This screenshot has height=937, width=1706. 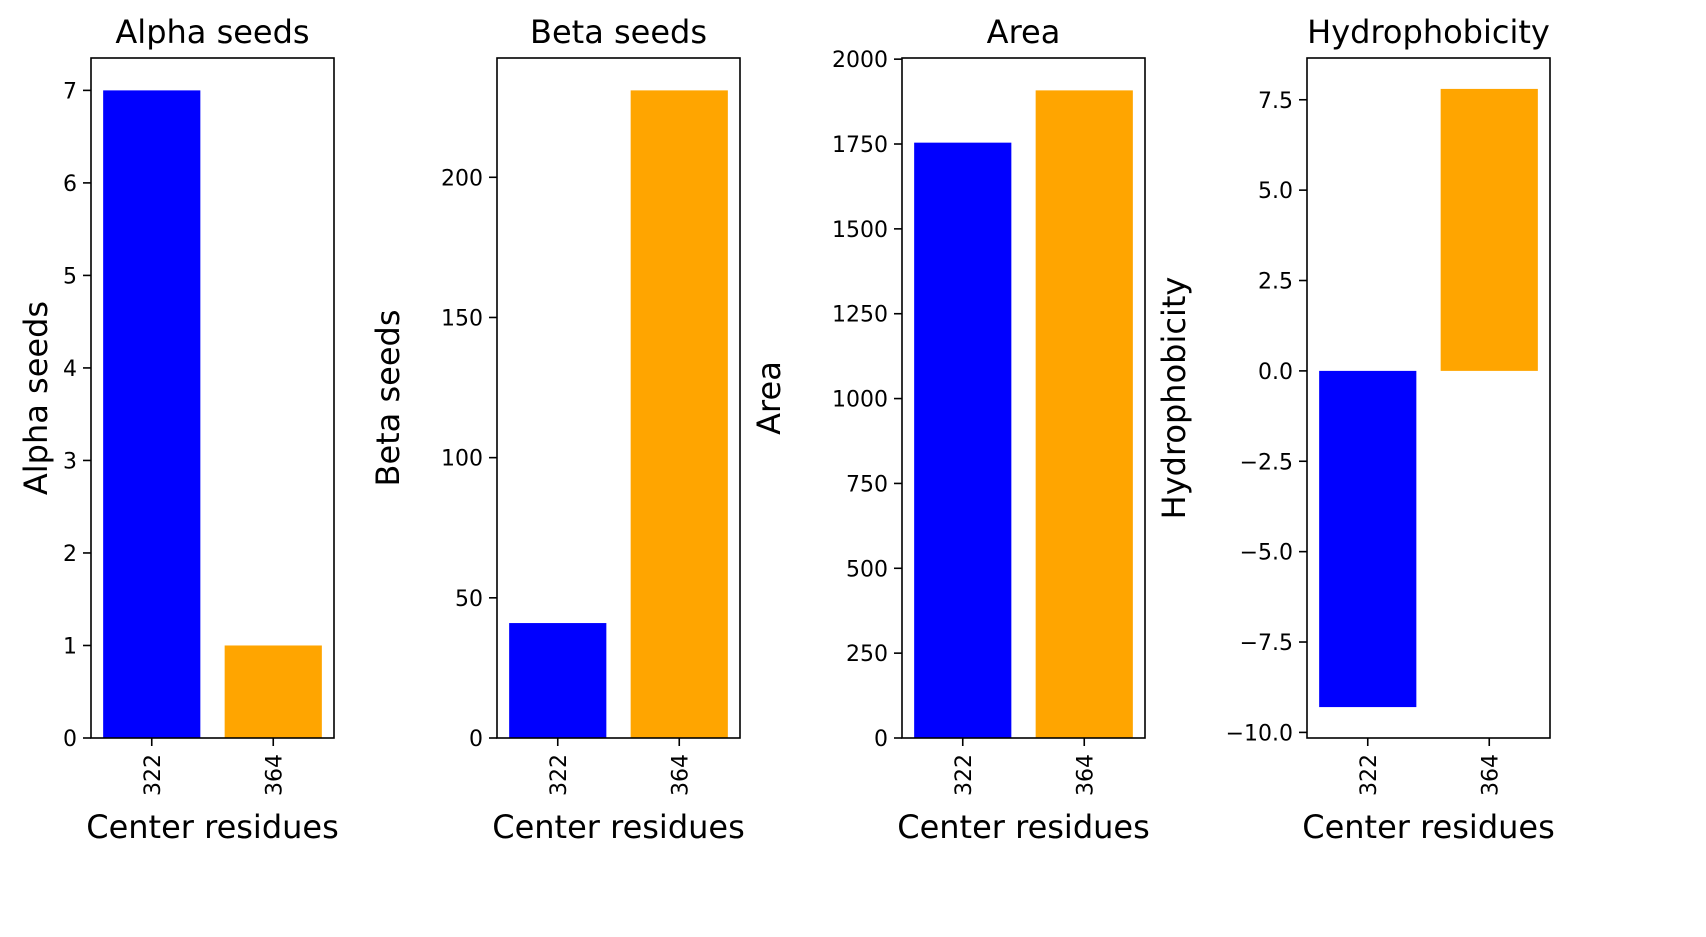 I want to click on y-tick-label: 150, so click(x=462, y=318).